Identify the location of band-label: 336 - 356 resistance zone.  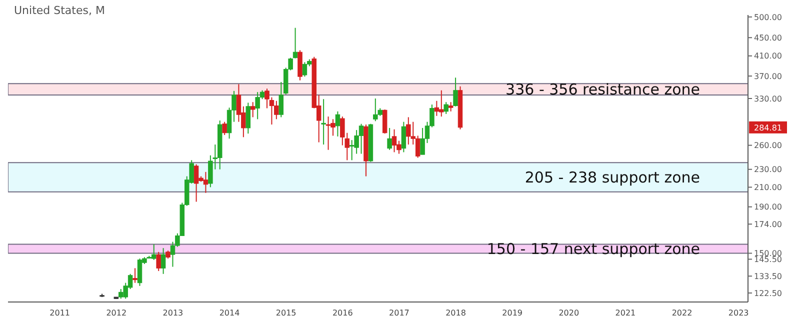
(603, 89).